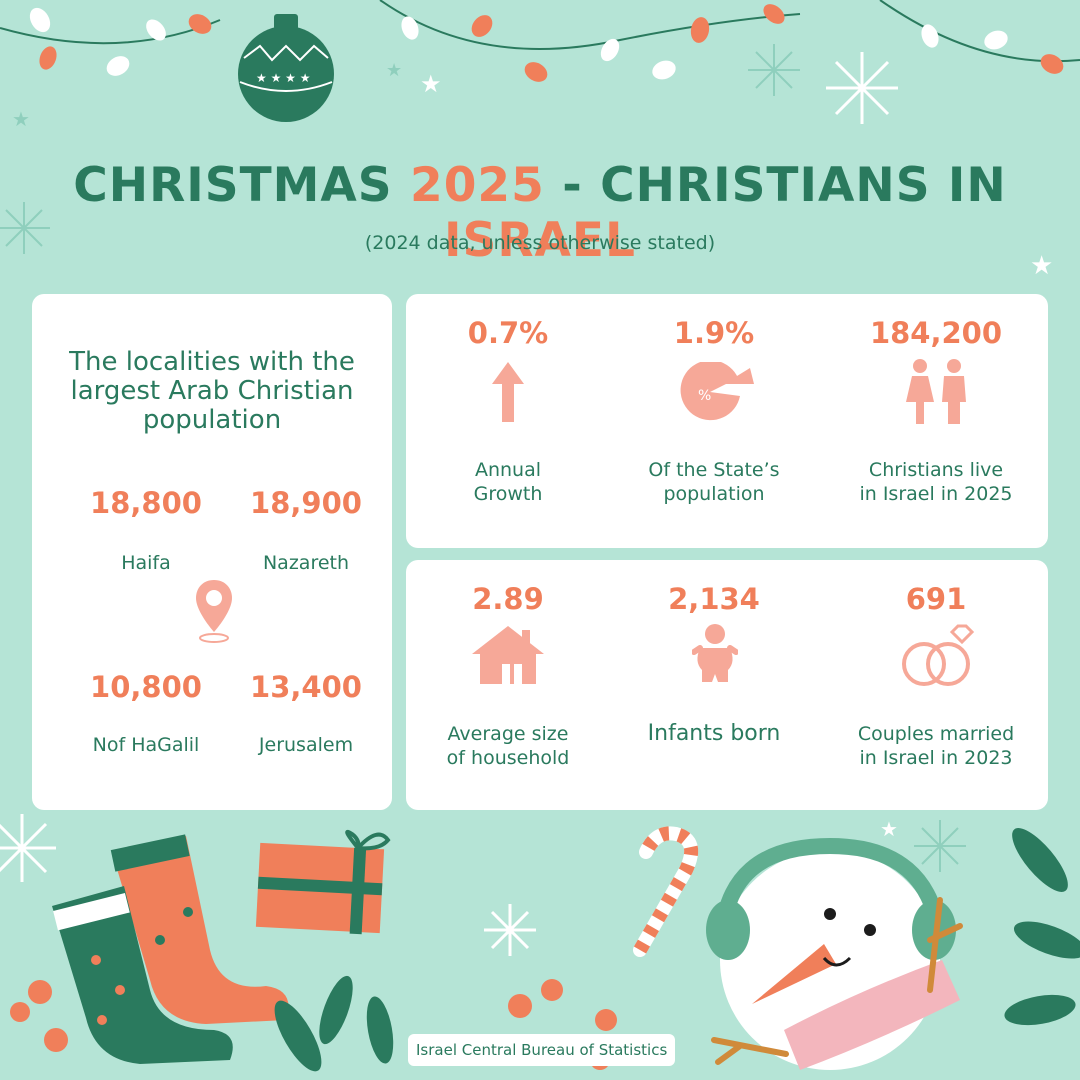 This screenshot has width=1080, height=1080. Describe the element at coordinates (508, 599) in the screenshot. I see `stat-value-household-size: 2.89` at that location.